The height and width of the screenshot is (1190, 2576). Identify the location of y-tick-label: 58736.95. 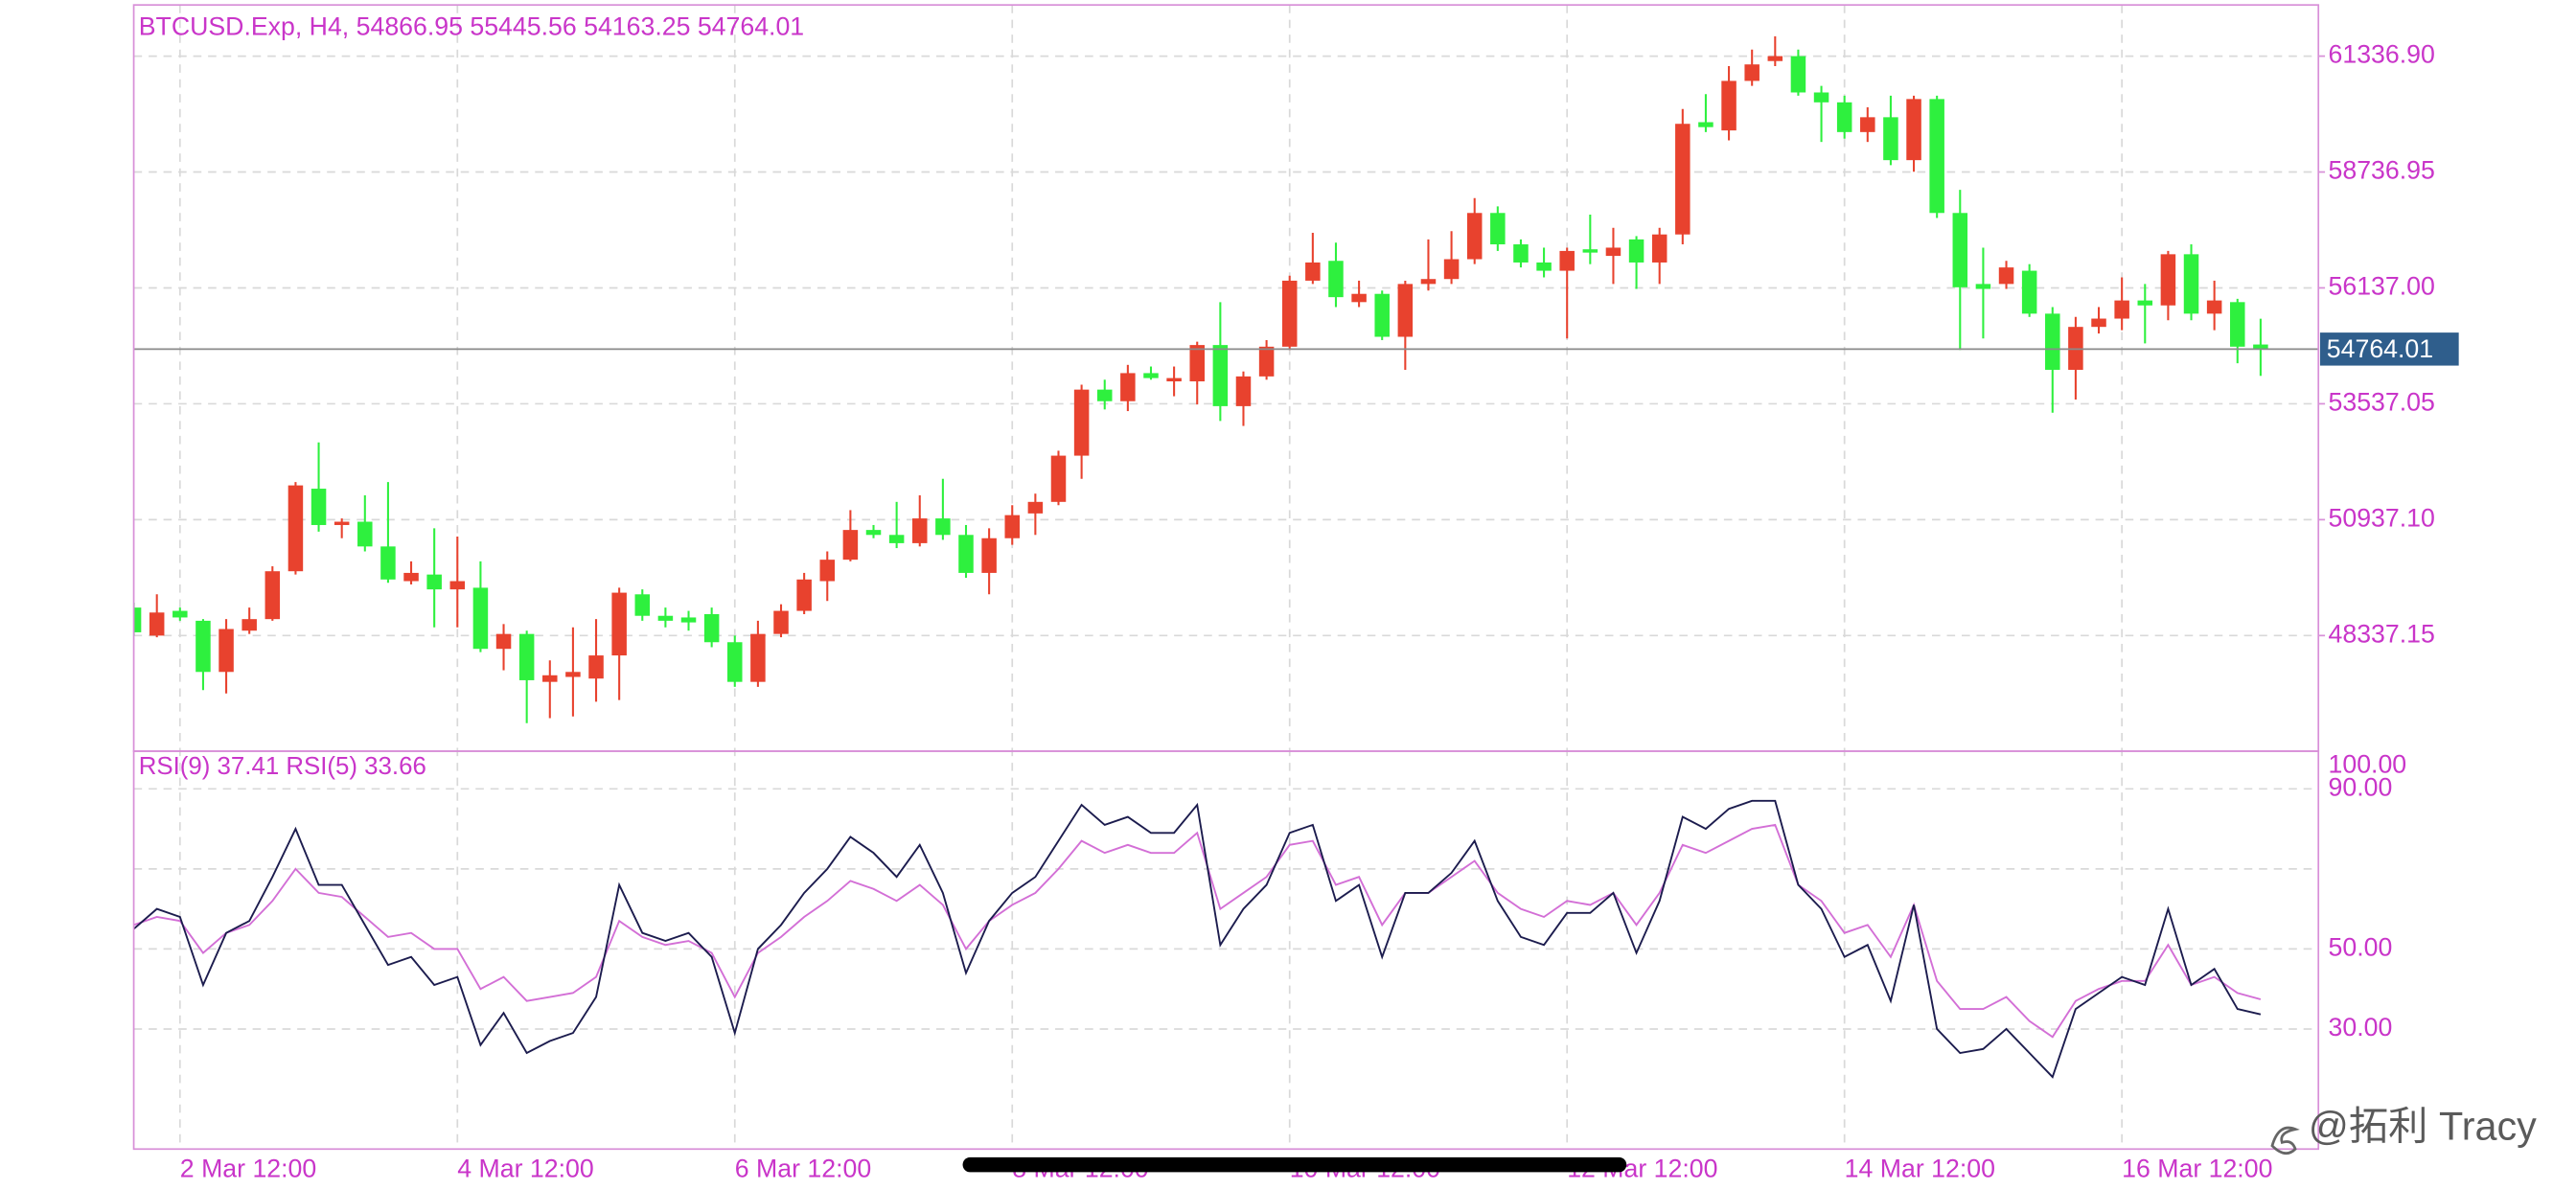
(2382, 171).